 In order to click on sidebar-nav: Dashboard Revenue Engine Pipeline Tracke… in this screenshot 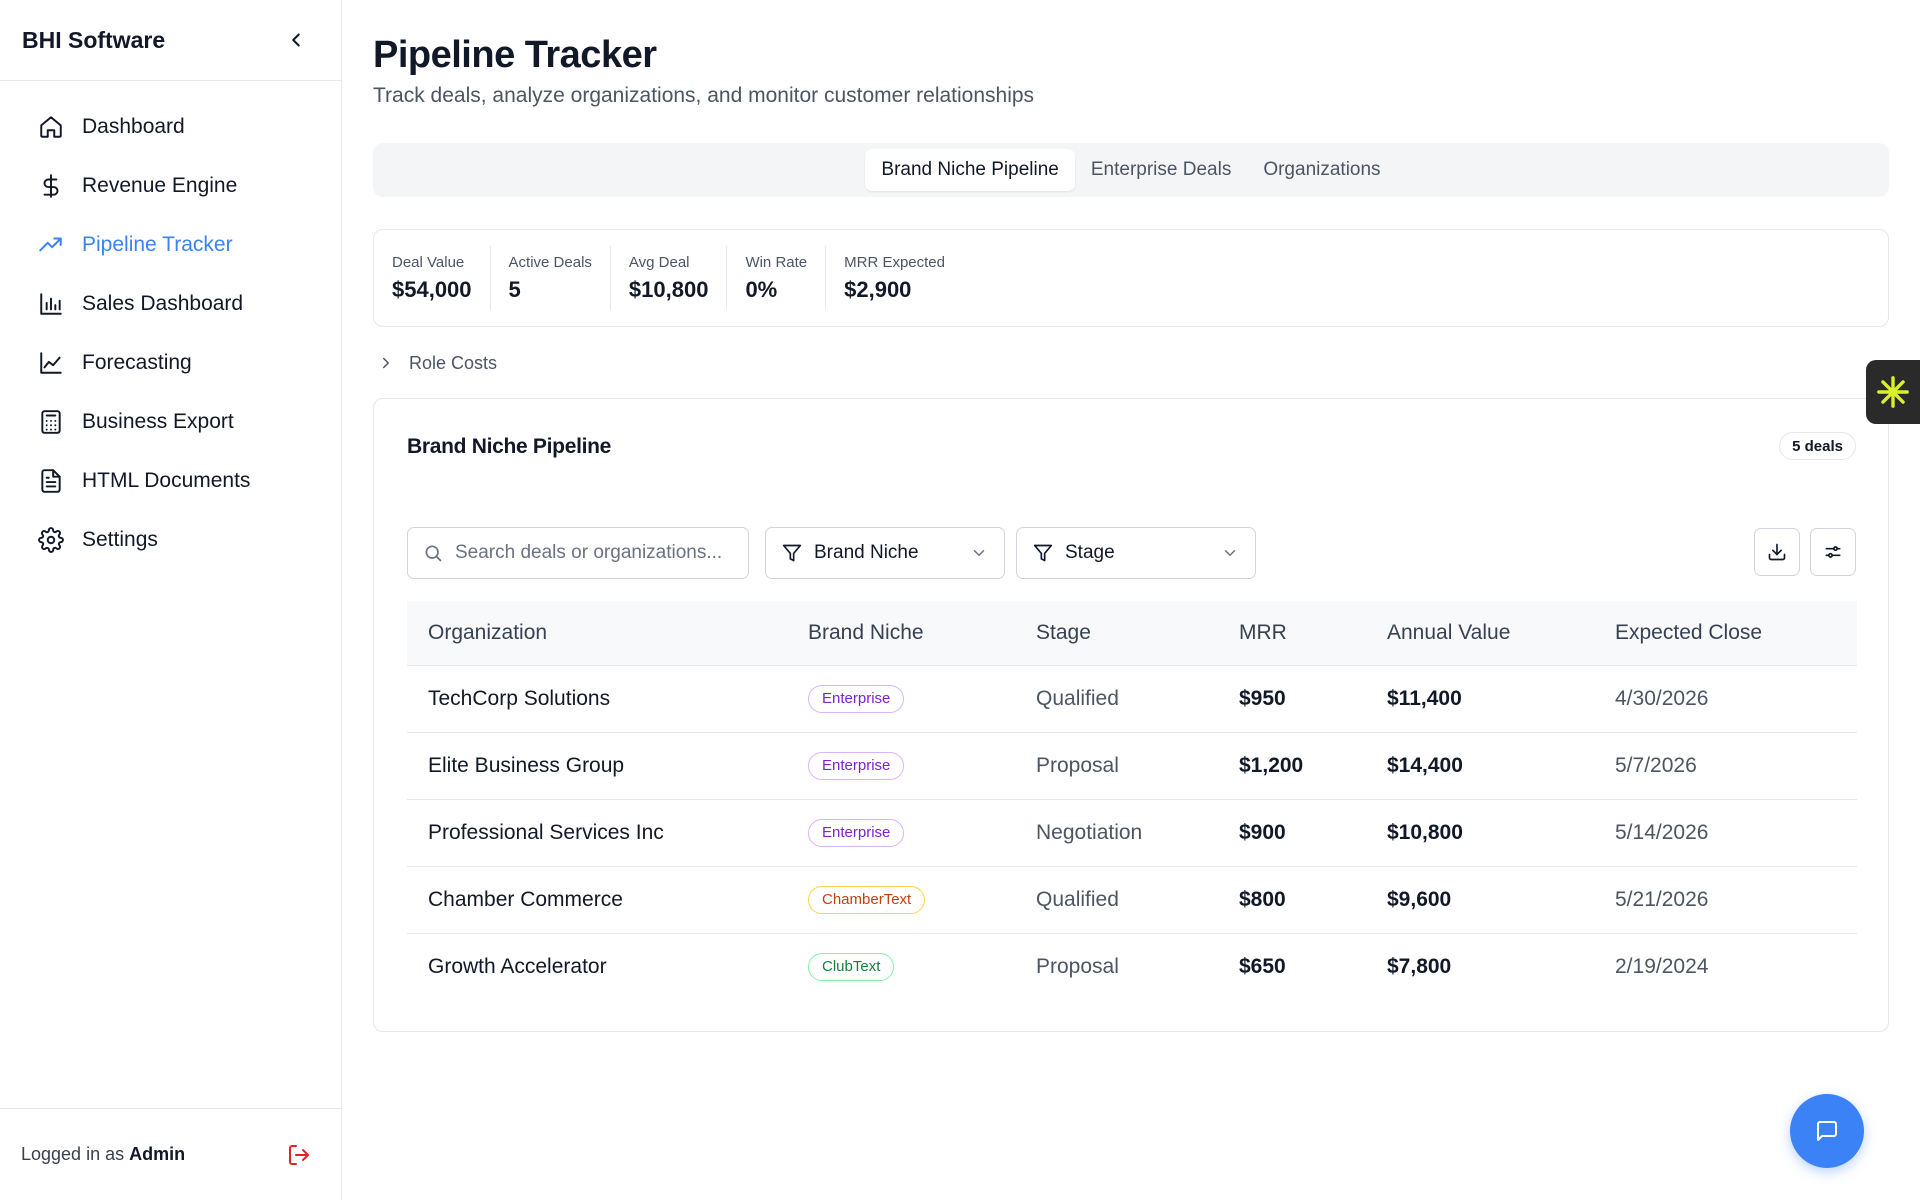, I will do `click(170, 325)`.